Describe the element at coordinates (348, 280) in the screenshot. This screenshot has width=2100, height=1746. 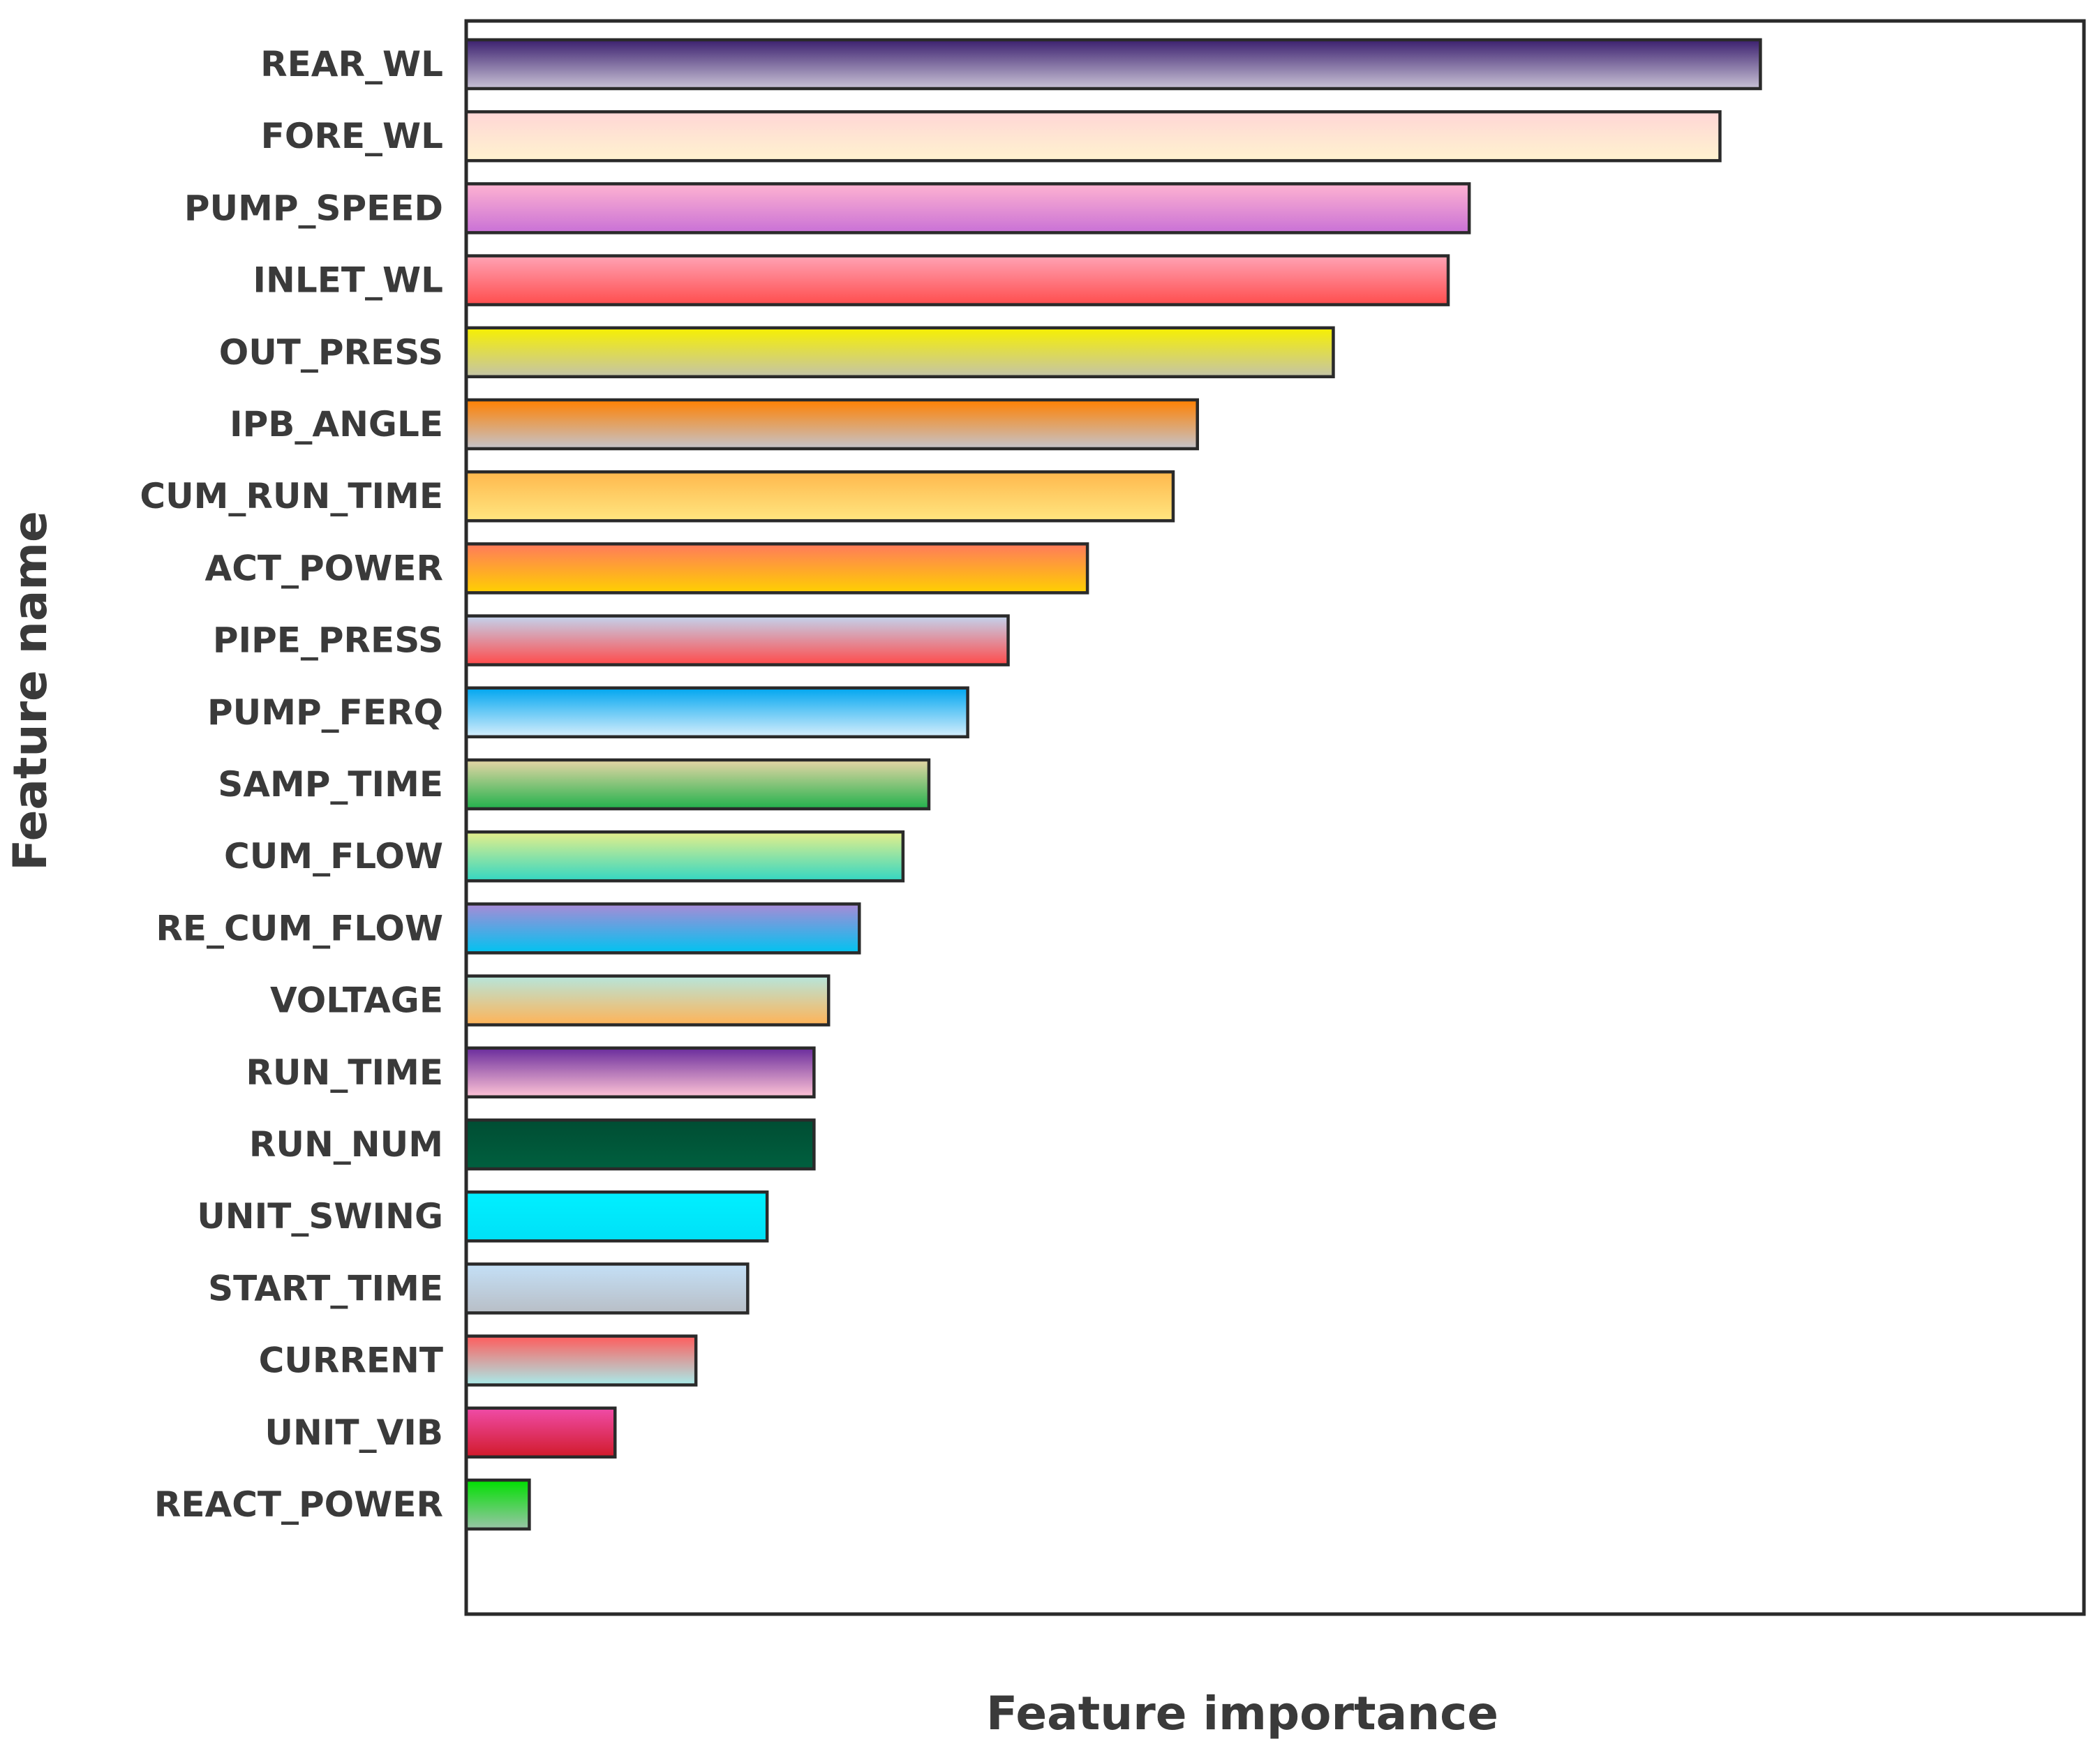
I see `tick-label-inlet-wl: INLET_WL` at that location.